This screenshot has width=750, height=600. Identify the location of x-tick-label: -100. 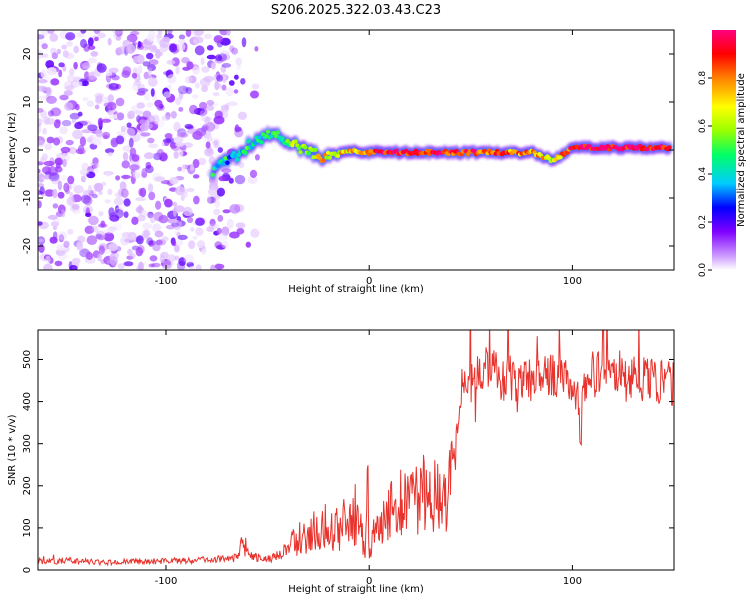
(166, 581).